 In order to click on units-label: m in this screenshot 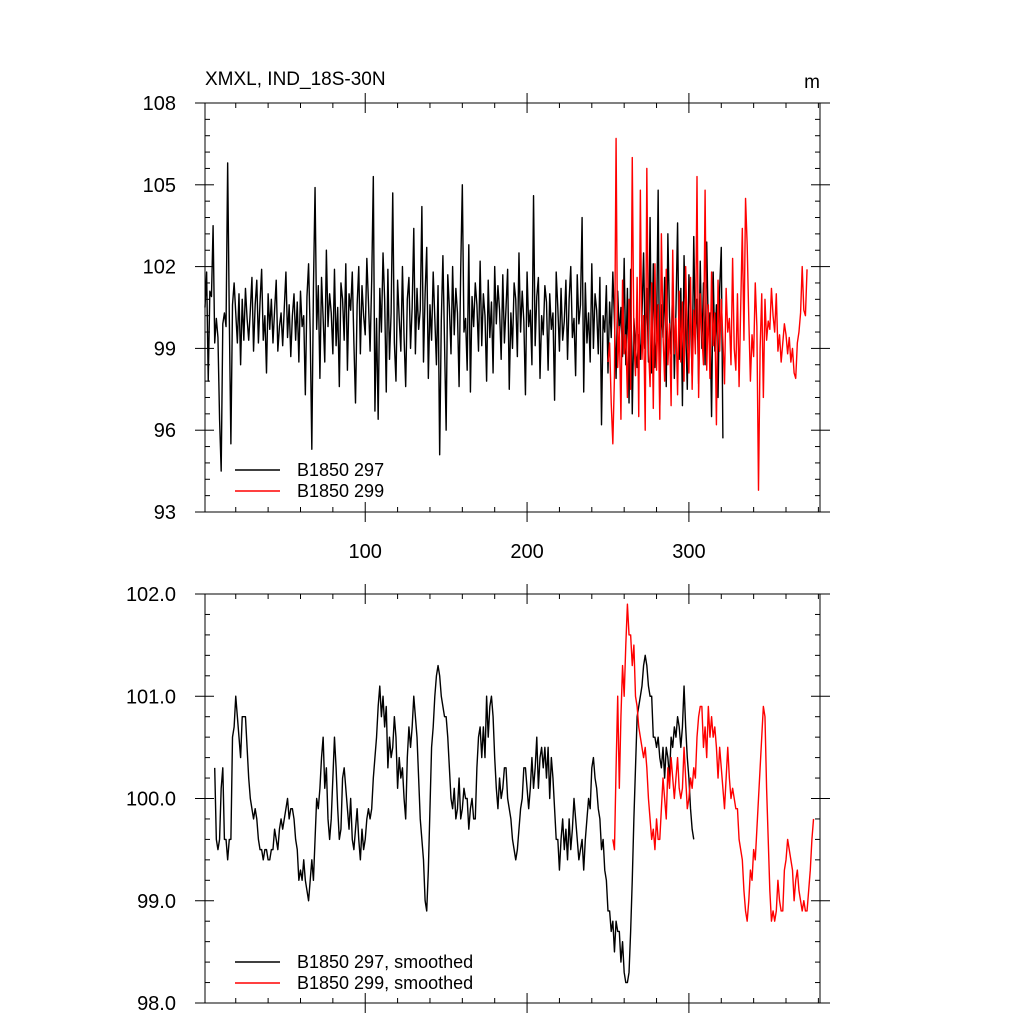, I will do `click(812, 82)`.